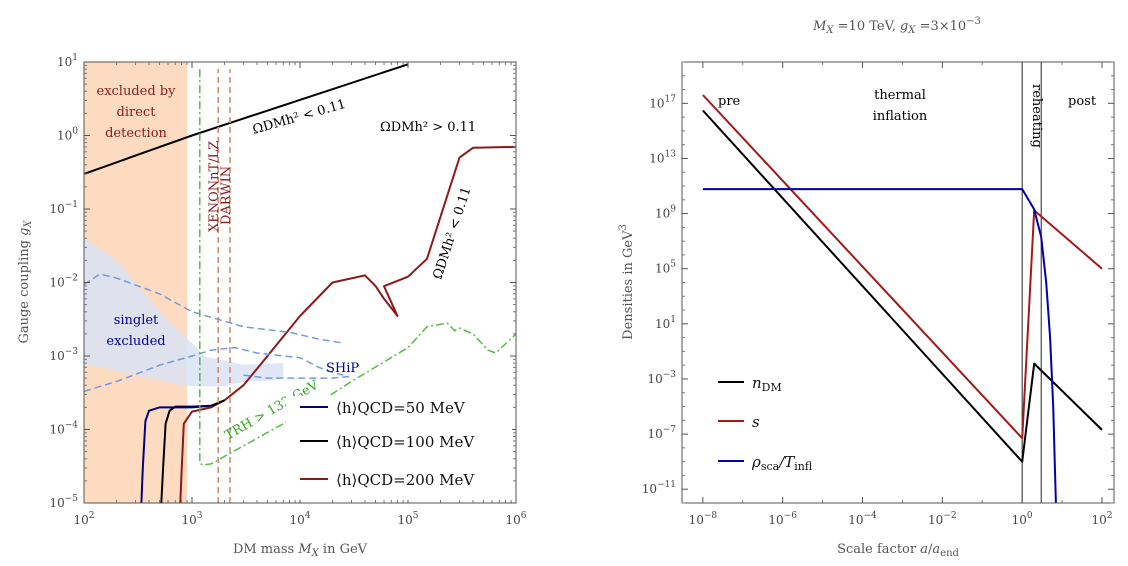 This screenshot has height=566, width=1128. Describe the element at coordinates (67, 61) in the screenshot. I see `left-y-tick-label: 10¹` at that location.